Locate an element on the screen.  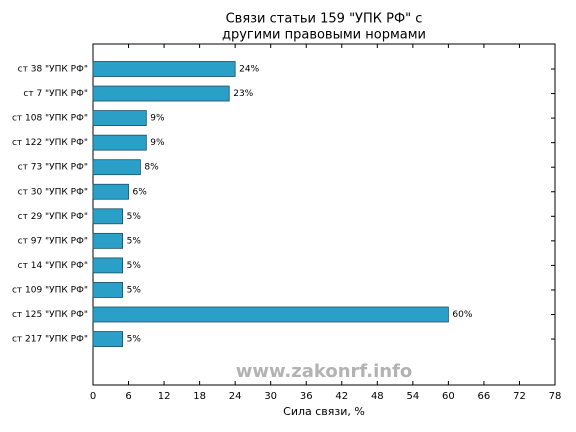
x-tick-label: 66 is located at coordinates (484, 396).